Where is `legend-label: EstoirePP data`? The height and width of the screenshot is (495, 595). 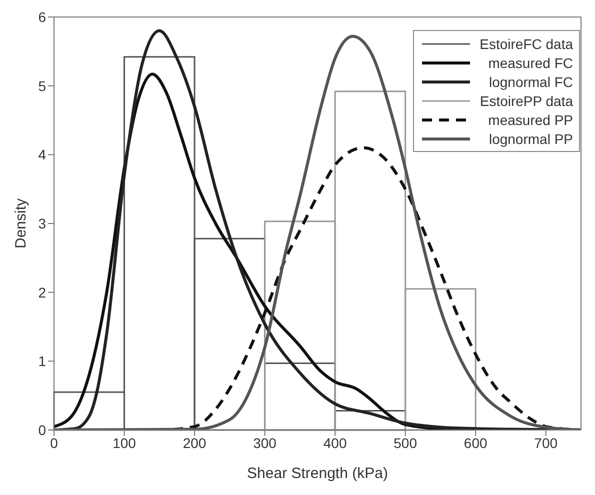 legend-label: EstoirePP data is located at coordinates (526, 100).